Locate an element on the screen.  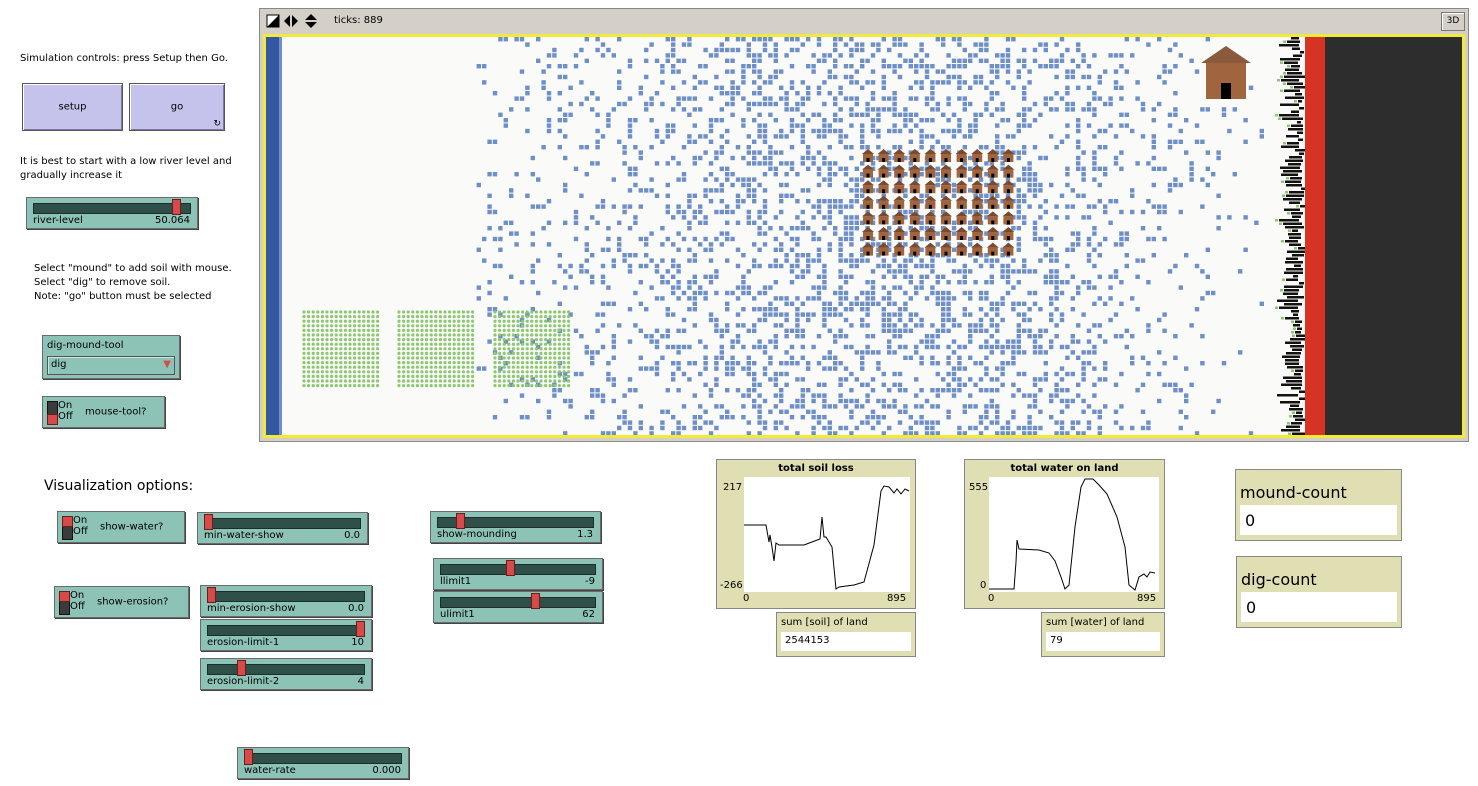
view-3d-button: 3D is located at coordinates (1453, 21).